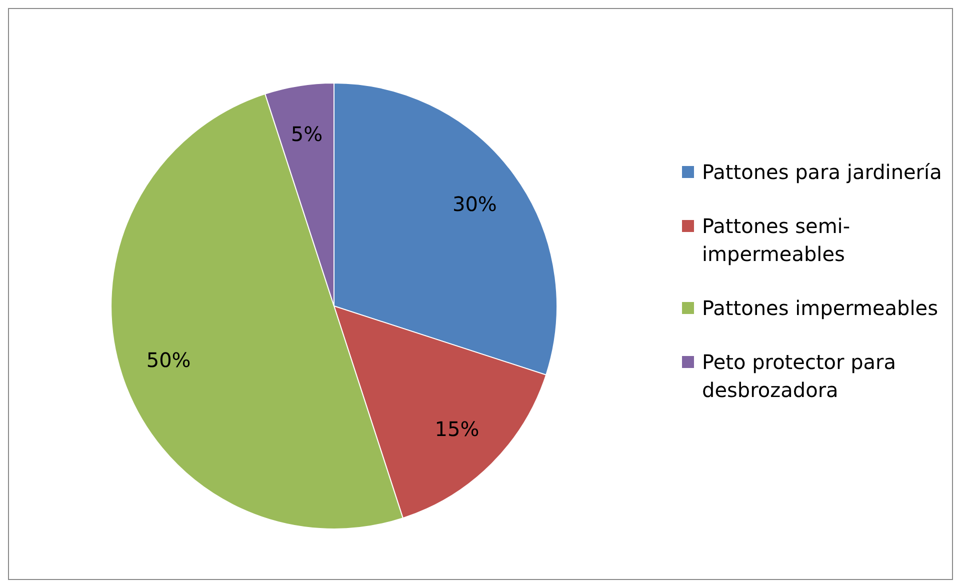  I want to click on data-label: 50%, so click(168, 360).